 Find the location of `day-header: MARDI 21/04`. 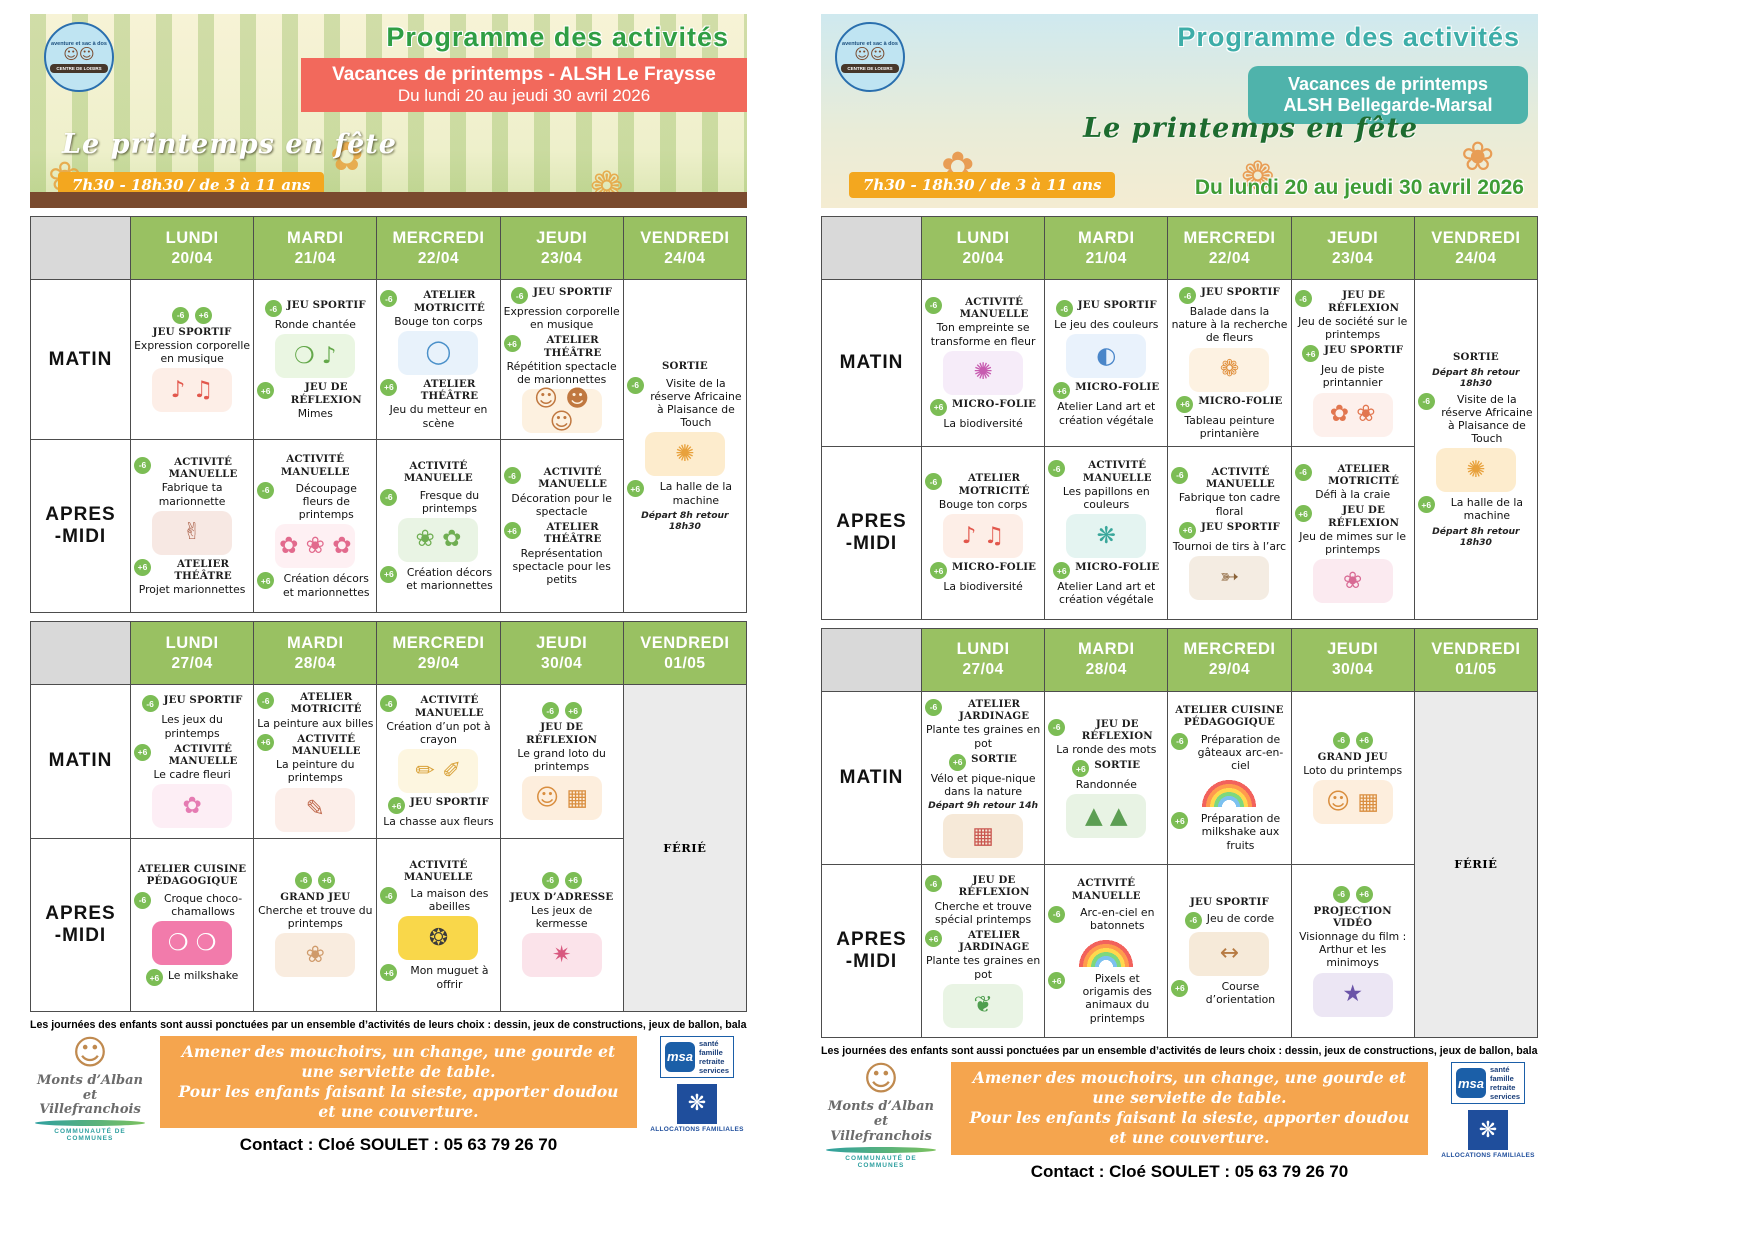

day-header: MARDI 21/04 is located at coordinates (1106, 248).